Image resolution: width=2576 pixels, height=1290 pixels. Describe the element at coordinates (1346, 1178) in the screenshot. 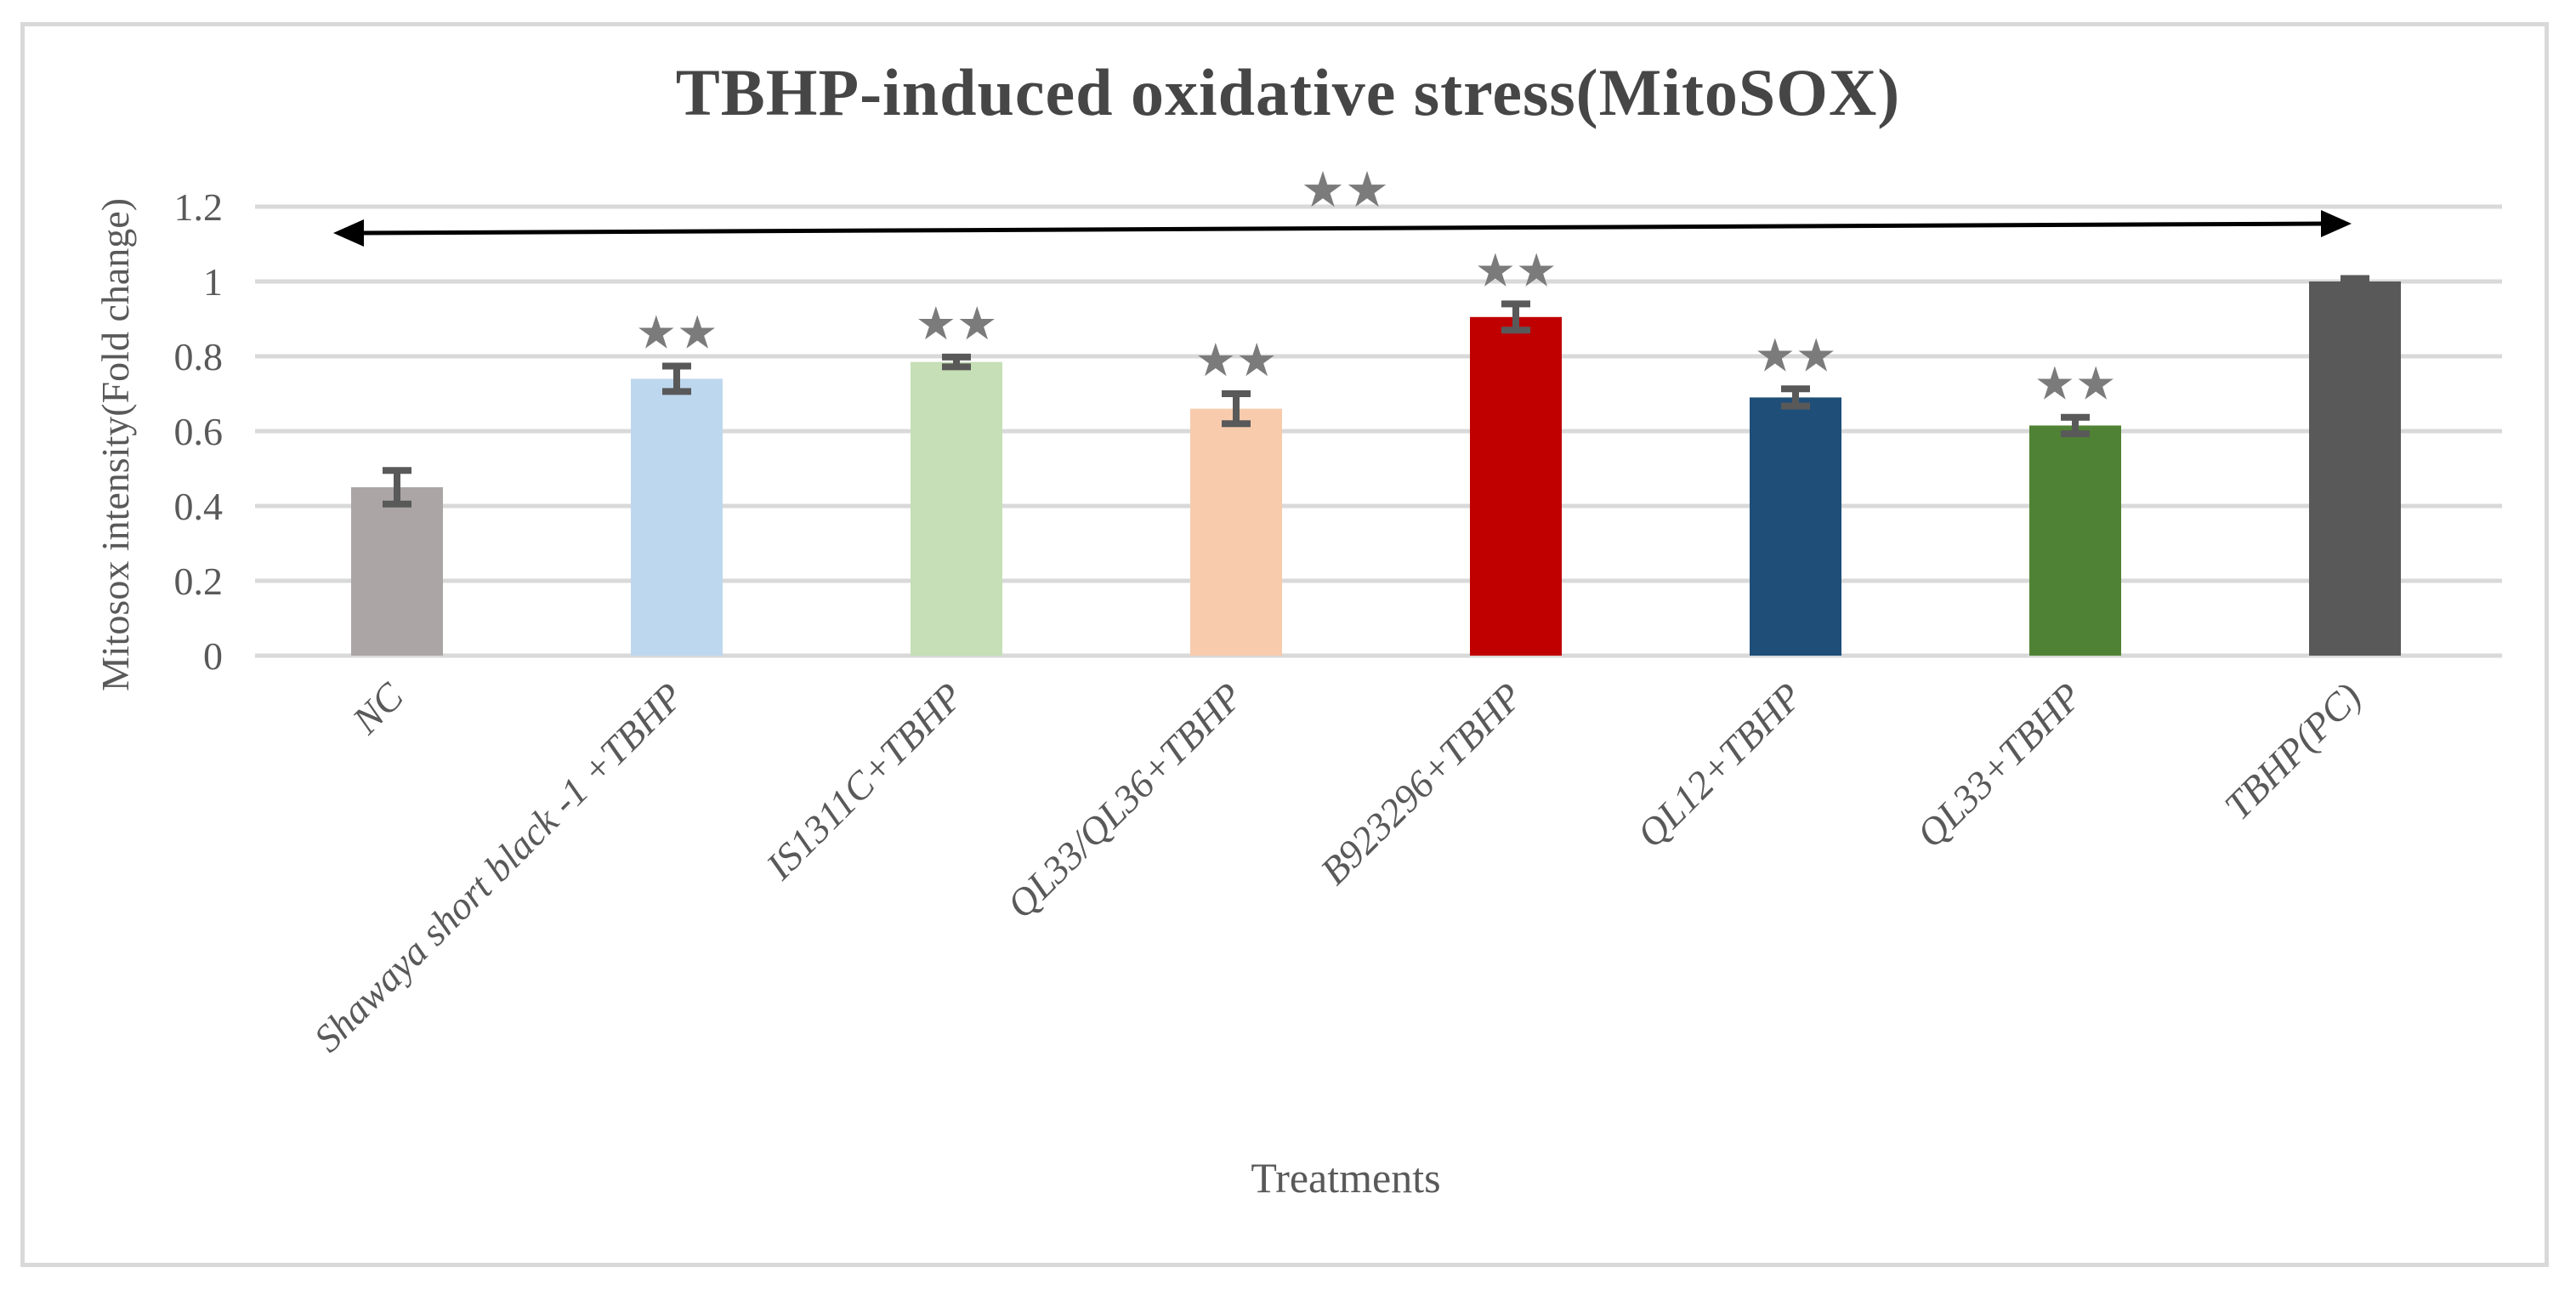

I see `x-axis-title: Treatments` at that location.